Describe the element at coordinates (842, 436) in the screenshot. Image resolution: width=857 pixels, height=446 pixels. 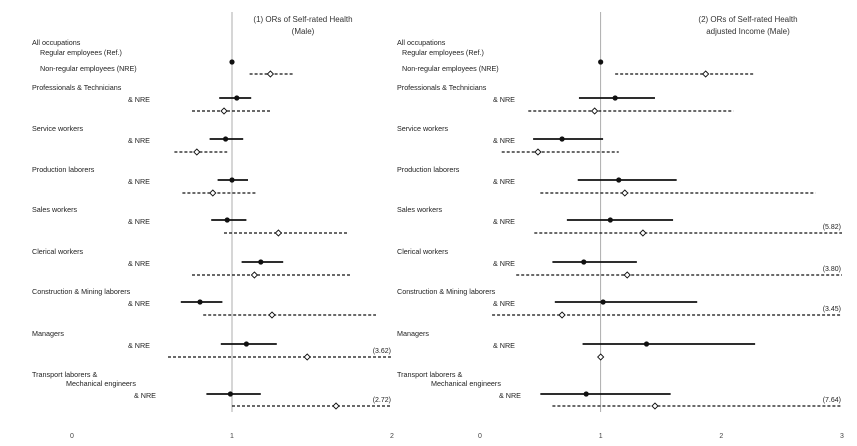
I see `x-tick-label: 3` at that location.